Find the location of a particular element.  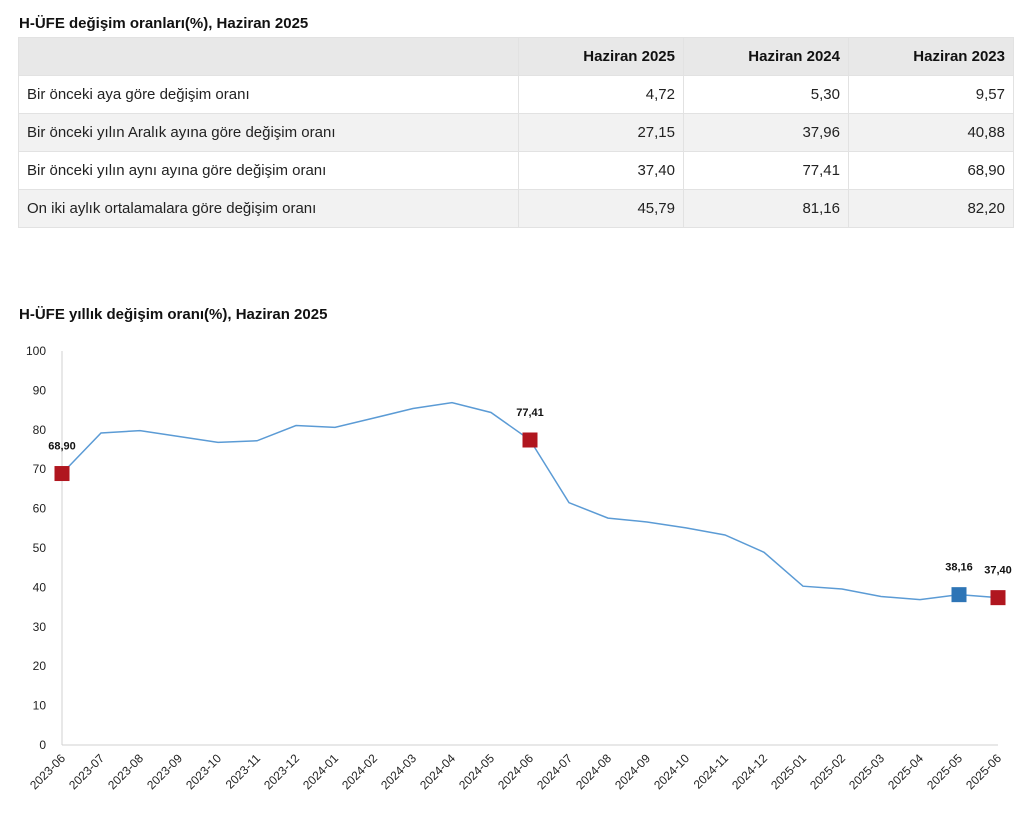

y-tick-label: 60 is located at coordinates (40, 509).